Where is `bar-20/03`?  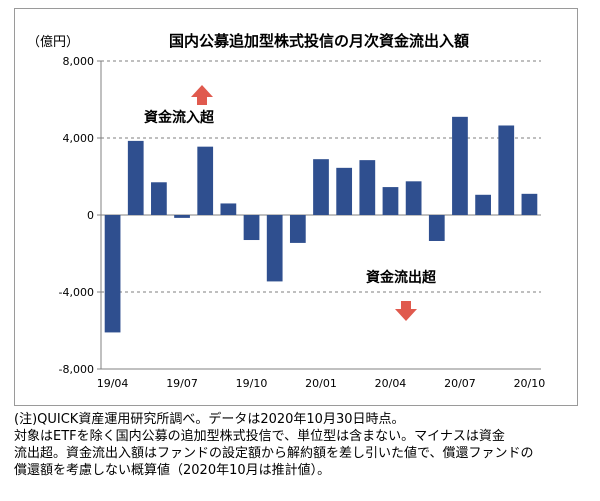 bar-20/03 is located at coordinates (367, 187).